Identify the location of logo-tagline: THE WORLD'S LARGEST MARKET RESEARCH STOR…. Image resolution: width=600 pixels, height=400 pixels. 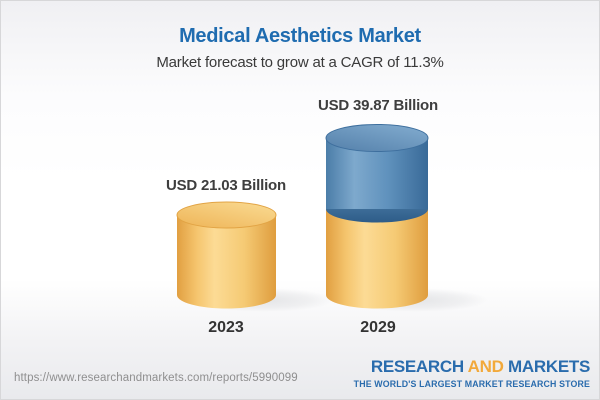
(471, 384).